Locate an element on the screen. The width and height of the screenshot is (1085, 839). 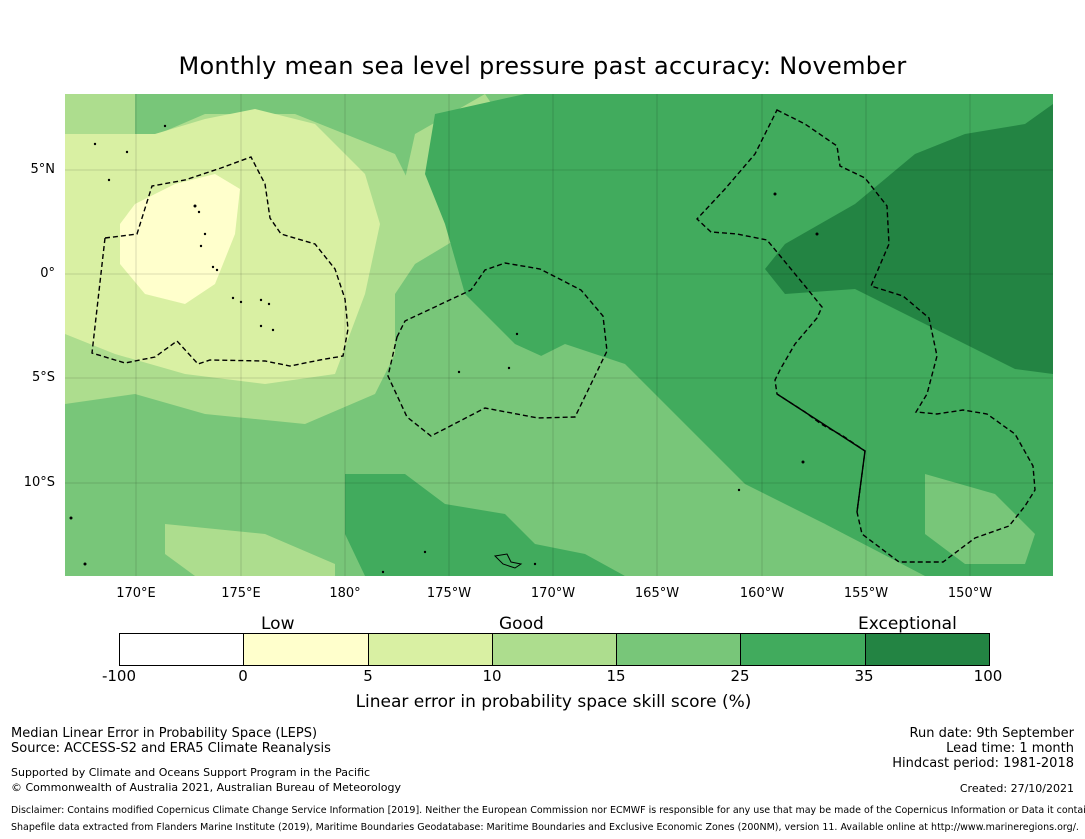
lon-label: 175°W is located at coordinates (449, 593).